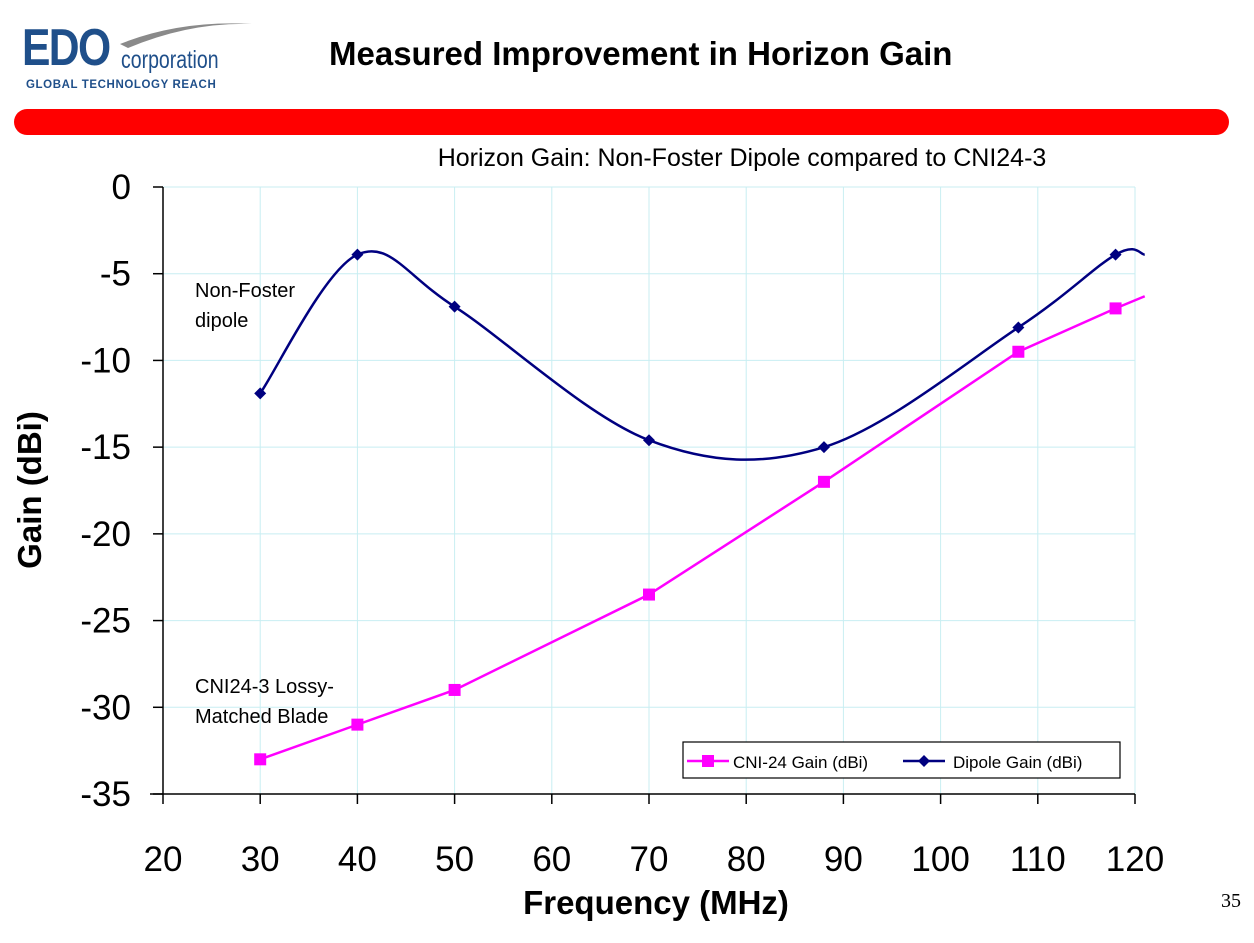 The width and height of the screenshot is (1254, 943). What do you see at coordinates (29, 490) in the screenshot?
I see `y-axis-label: Gain (dBi)` at bounding box center [29, 490].